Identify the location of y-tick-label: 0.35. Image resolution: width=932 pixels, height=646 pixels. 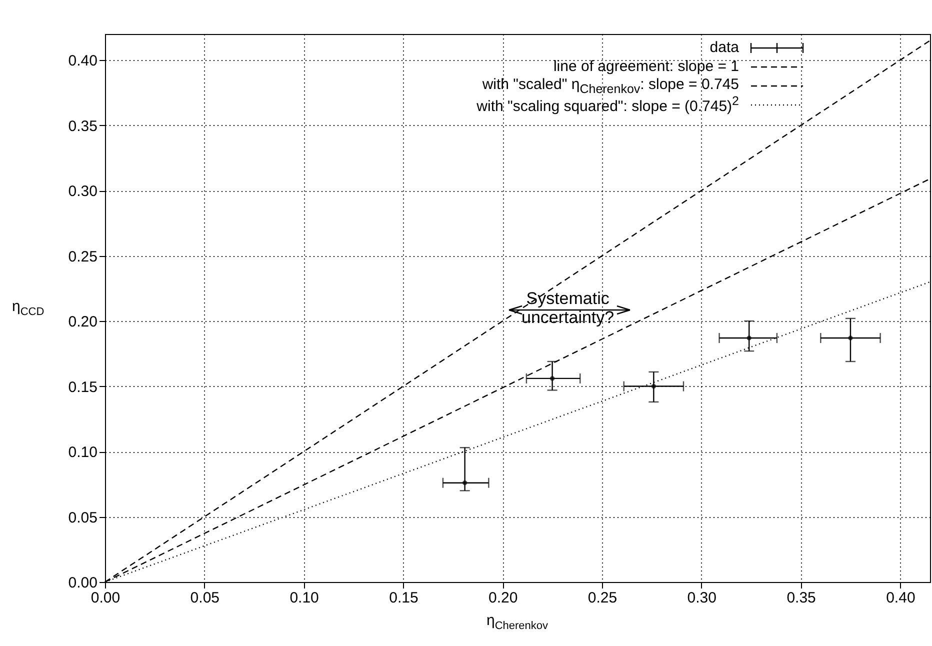
(83, 126).